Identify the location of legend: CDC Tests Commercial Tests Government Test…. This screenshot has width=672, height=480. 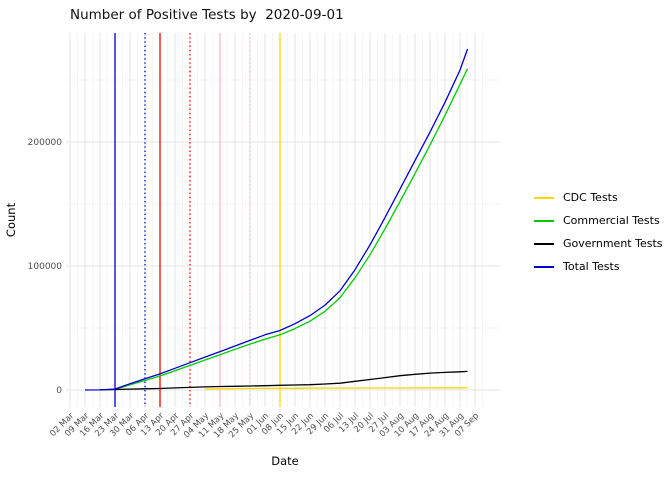
(598, 232).